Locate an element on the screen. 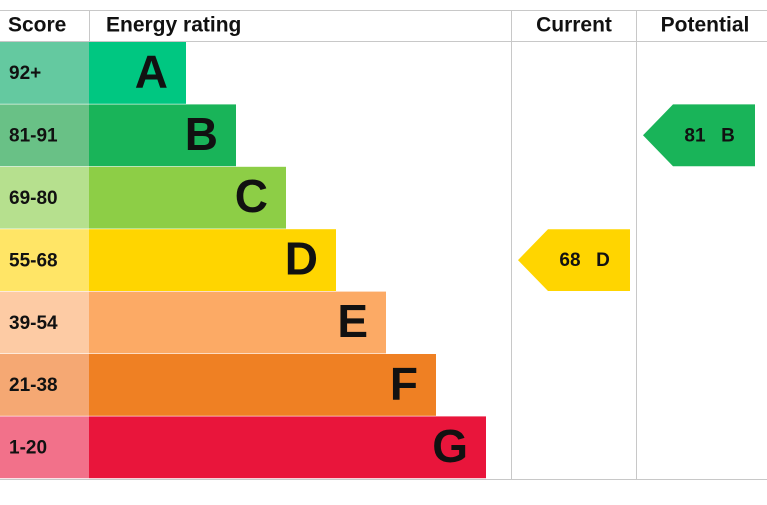 The image size is (767, 505). rating-header: Energy rating is located at coordinates (173, 25).